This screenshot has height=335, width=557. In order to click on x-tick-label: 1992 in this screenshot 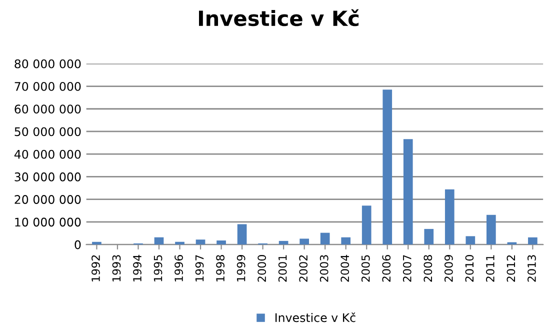, I will do `click(96, 268)`.